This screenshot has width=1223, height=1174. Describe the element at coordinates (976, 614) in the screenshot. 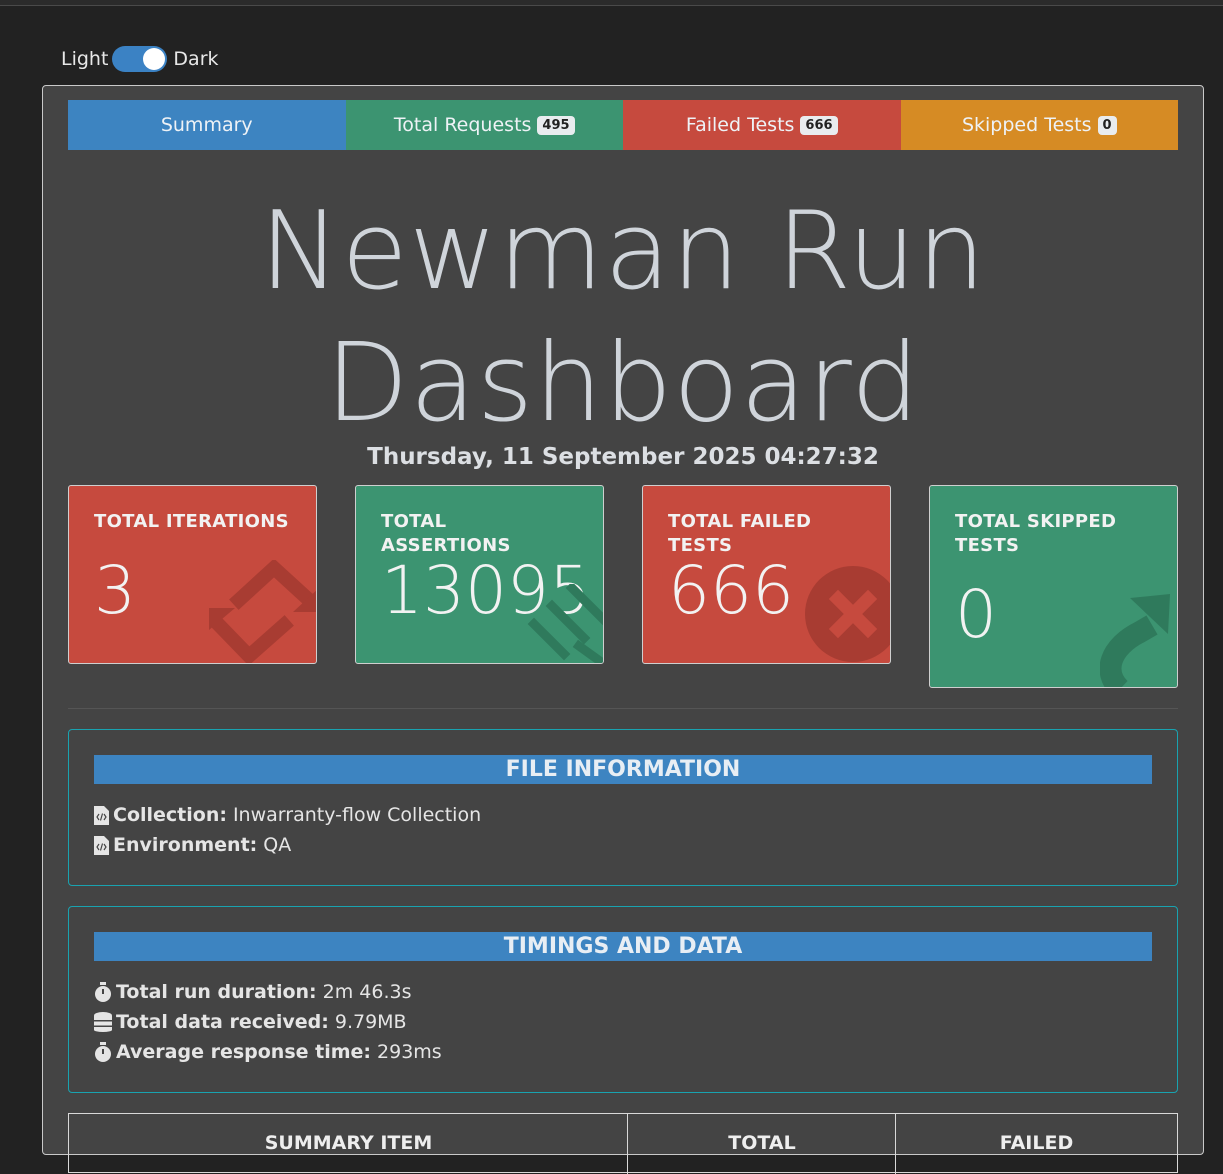

I see `card-value: 0` at that location.